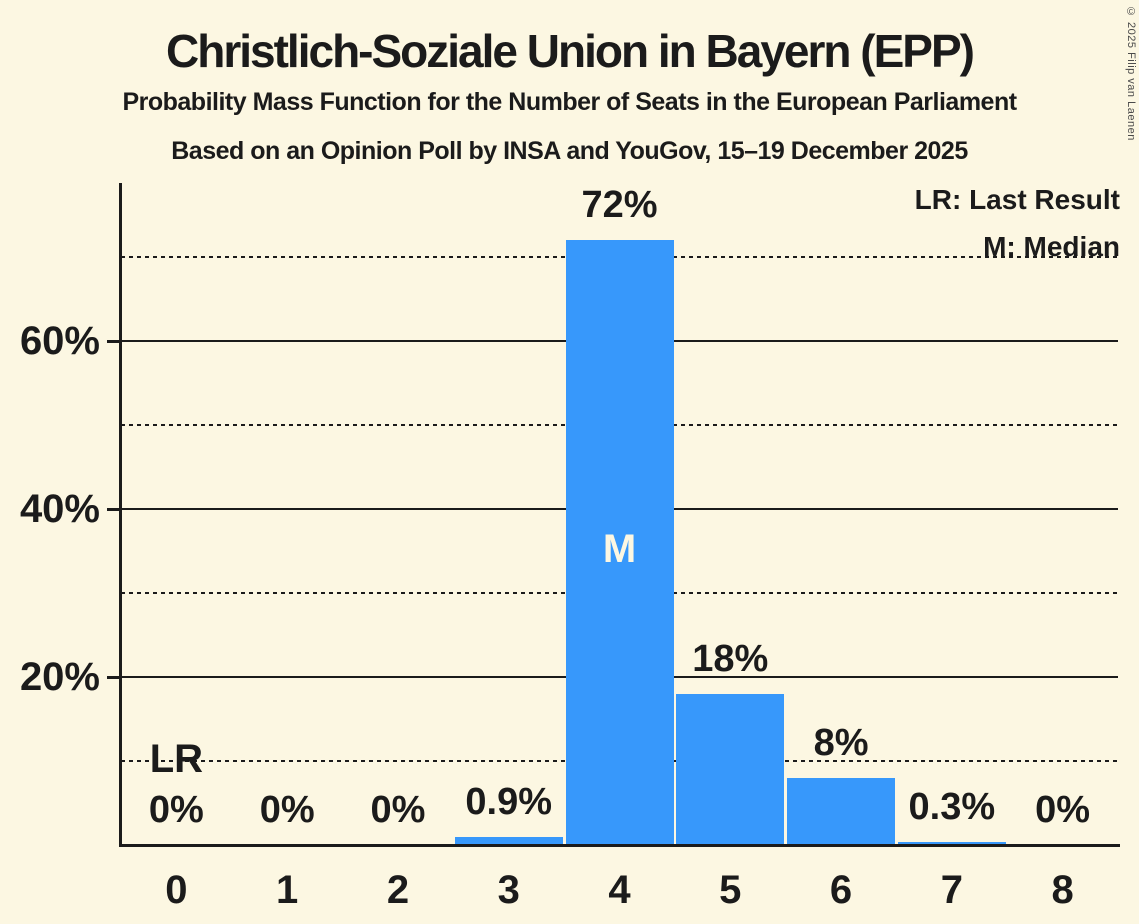 This screenshot has height=924, width=1139. Describe the element at coordinates (730, 890) in the screenshot. I see `x-axis-label-5: 5` at that location.